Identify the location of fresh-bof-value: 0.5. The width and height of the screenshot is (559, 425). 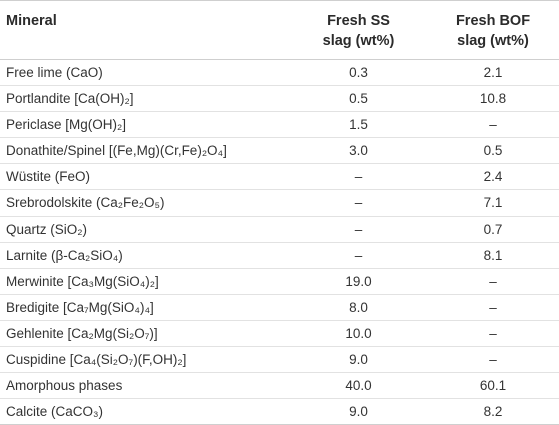
(493, 151).